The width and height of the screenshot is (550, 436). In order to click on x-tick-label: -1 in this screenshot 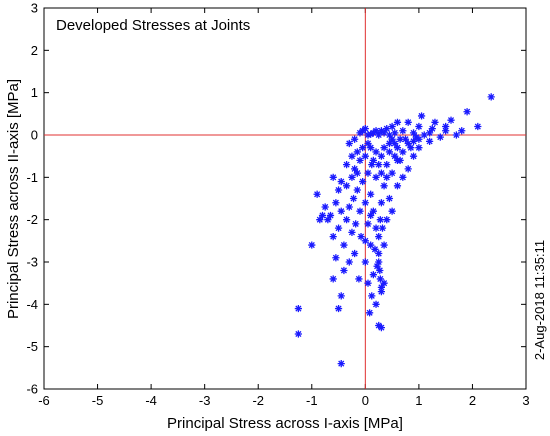, I will do `click(312, 400)`.